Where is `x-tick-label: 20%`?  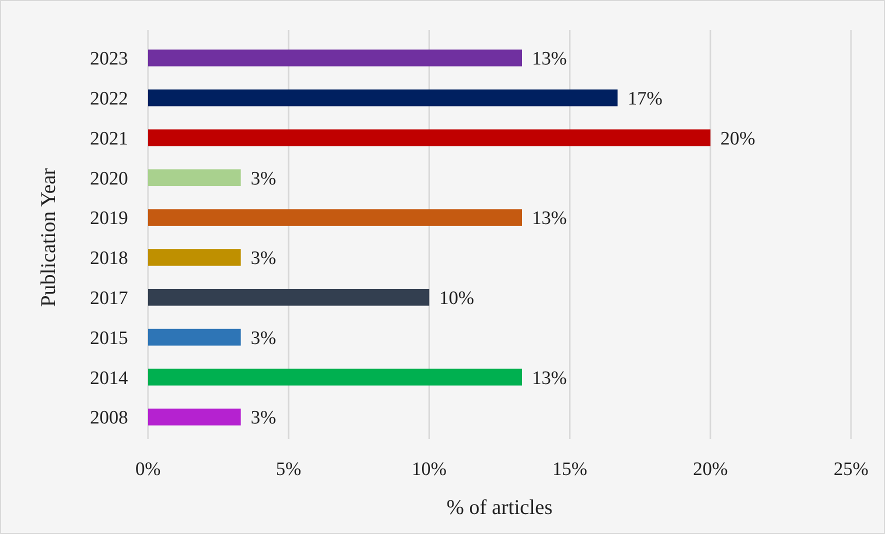
x-tick-label: 20% is located at coordinates (710, 469).